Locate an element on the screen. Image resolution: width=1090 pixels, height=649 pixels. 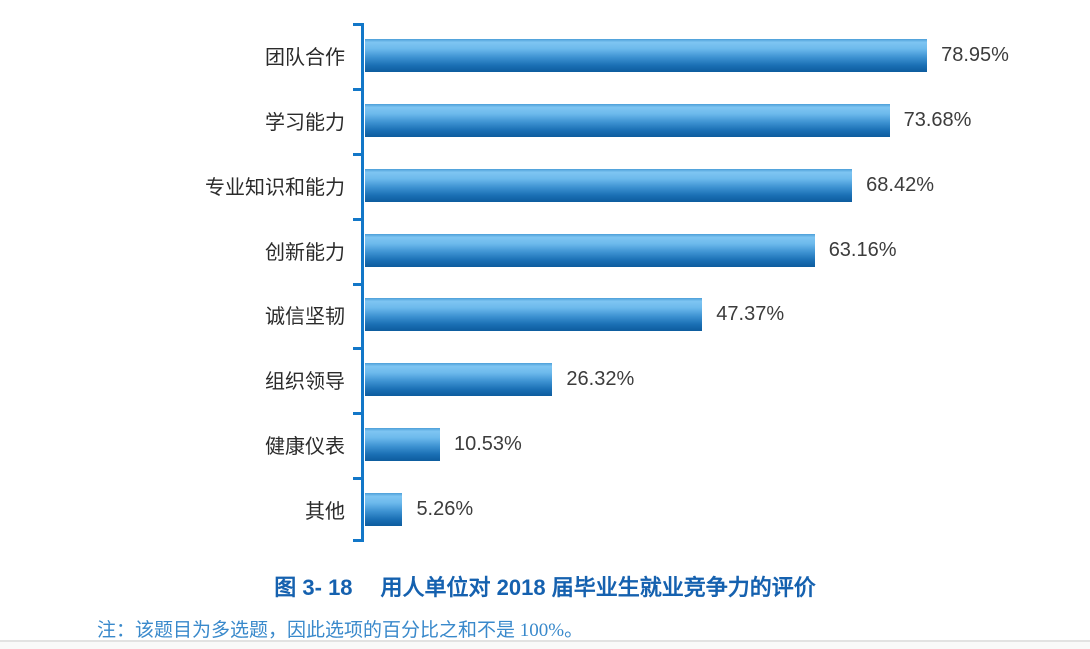
category-label: 团队合作 is located at coordinates (305, 57).